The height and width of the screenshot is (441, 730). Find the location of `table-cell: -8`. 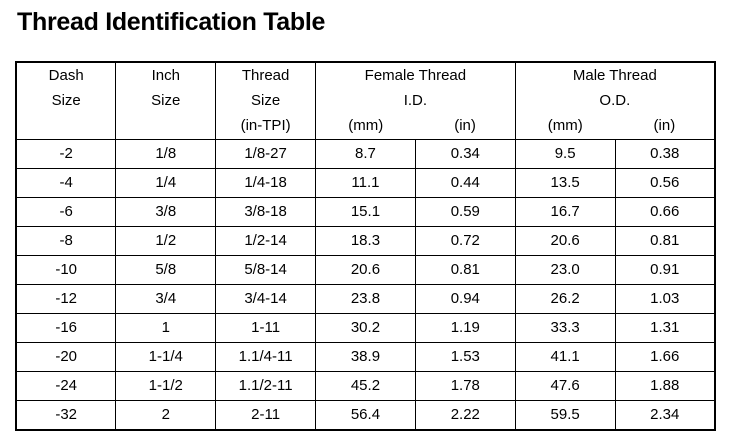

table-cell: -8 is located at coordinates (66, 241).